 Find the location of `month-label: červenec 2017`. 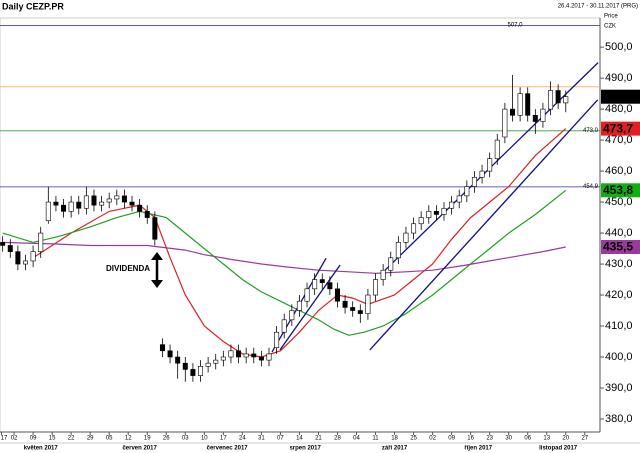

month-label: červenec 2017 is located at coordinates (228, 449).